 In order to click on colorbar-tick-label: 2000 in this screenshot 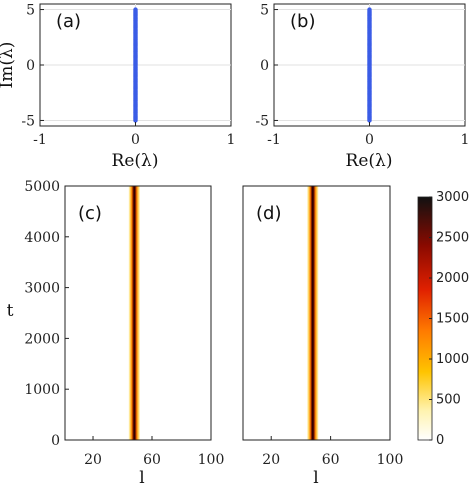, I will do `click(452, 278)`.